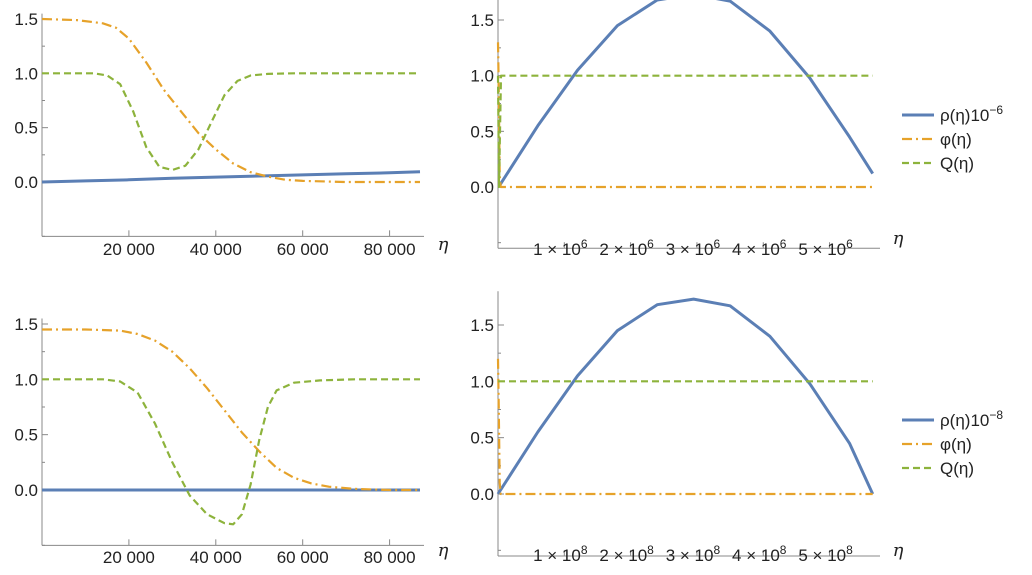 The width and height of the screenshot is (1032, 575). What do you see at coordinates (825, 554) in the screenshot?
I see `x-tick-label: 5 × 10⁸` at bounding box center [825, 554].